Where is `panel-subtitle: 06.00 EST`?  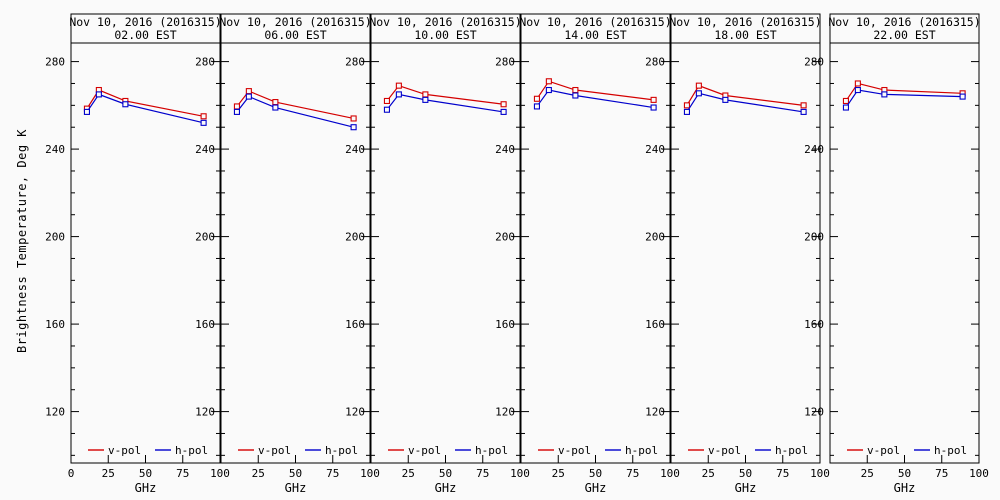
panel-subtitle: 06.00 EST is located at coordinates (295, 35).